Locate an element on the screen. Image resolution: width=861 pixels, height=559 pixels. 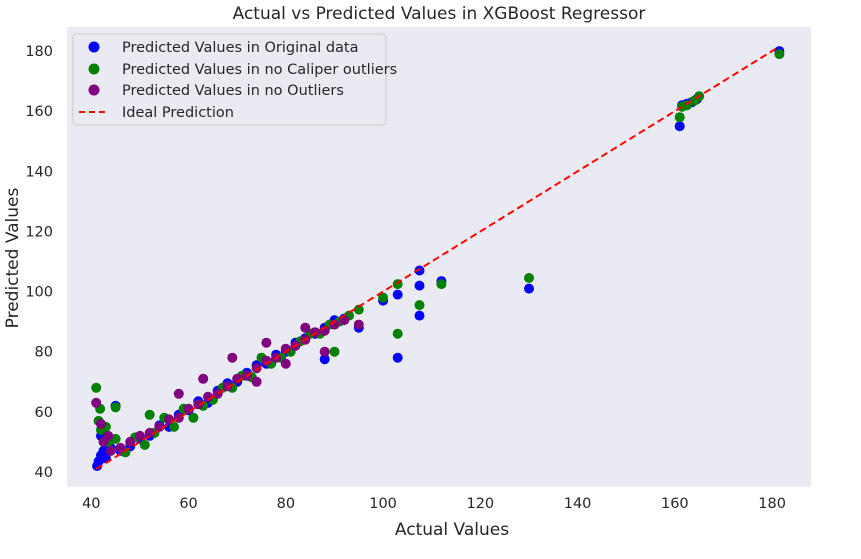
x-tick-label: 100 is located at coordinates (383, 504).